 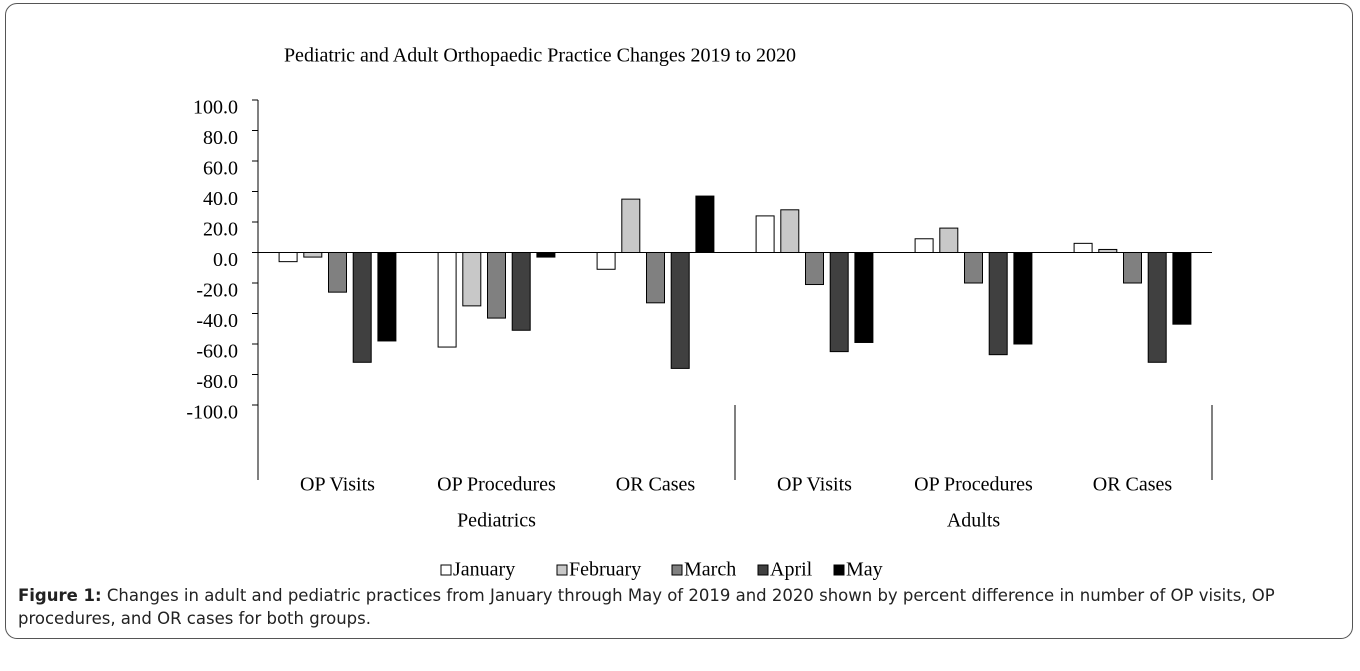 What do you see at coordinates (220, 230) in the screenshot?
I see `y-tick-label: 20.0` at bounding box center [220, 230].